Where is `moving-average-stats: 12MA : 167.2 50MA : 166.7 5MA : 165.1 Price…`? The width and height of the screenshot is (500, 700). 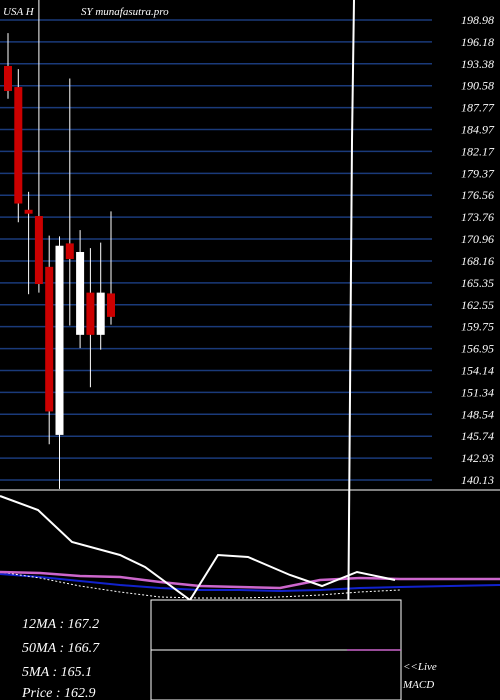 moving-average-stats: 12MA : 167.2 50MA : 166.7 5MA : 165.1 Price… is located at coordinates (60, 658).